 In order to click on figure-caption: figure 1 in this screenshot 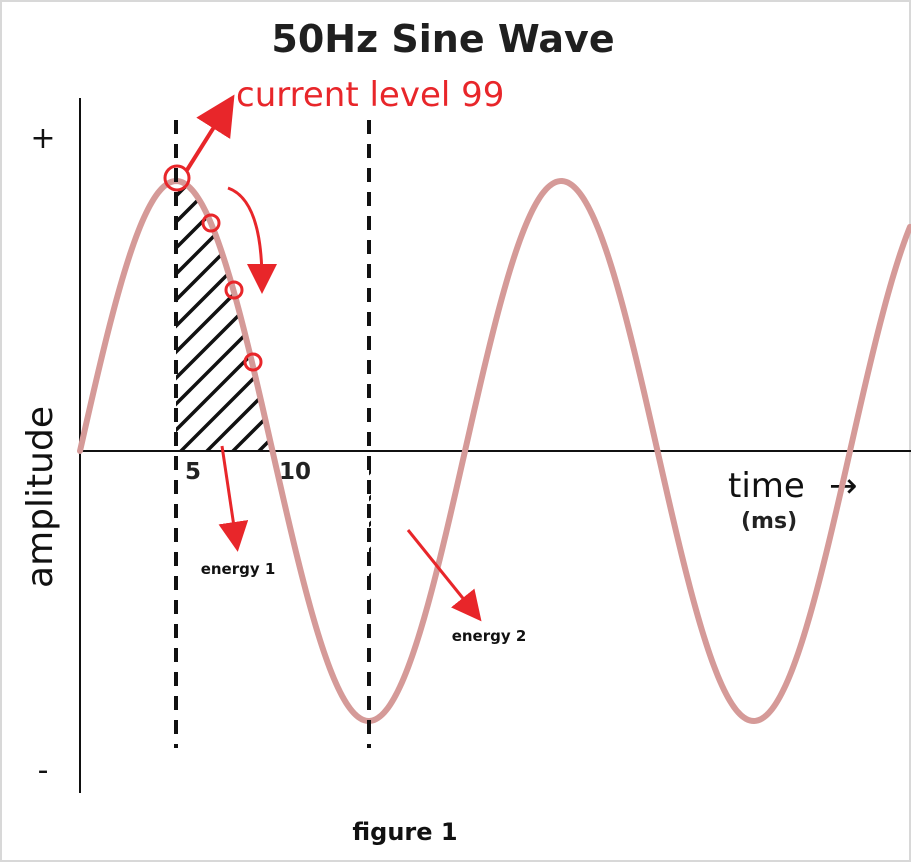, I will do `click(404, 832)`.